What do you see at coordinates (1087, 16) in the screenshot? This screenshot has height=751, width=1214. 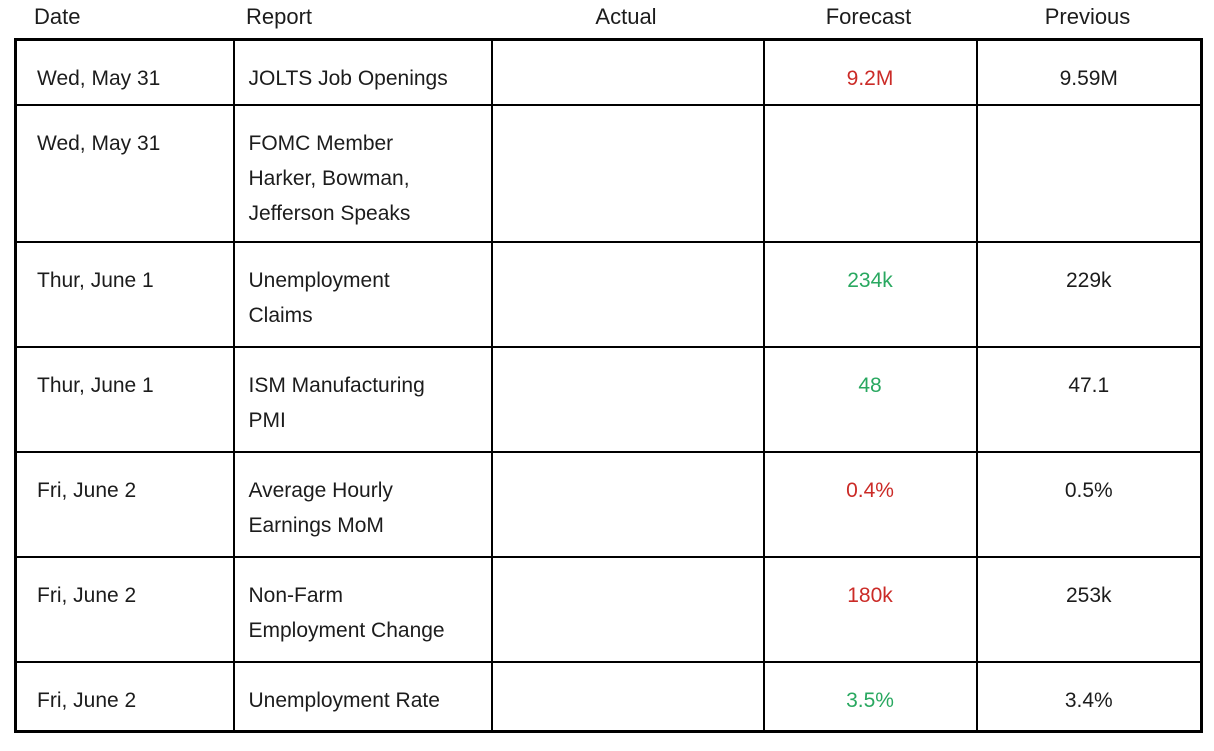 I see `column-header-previous: Previous` at bounding box center [1087, 16].